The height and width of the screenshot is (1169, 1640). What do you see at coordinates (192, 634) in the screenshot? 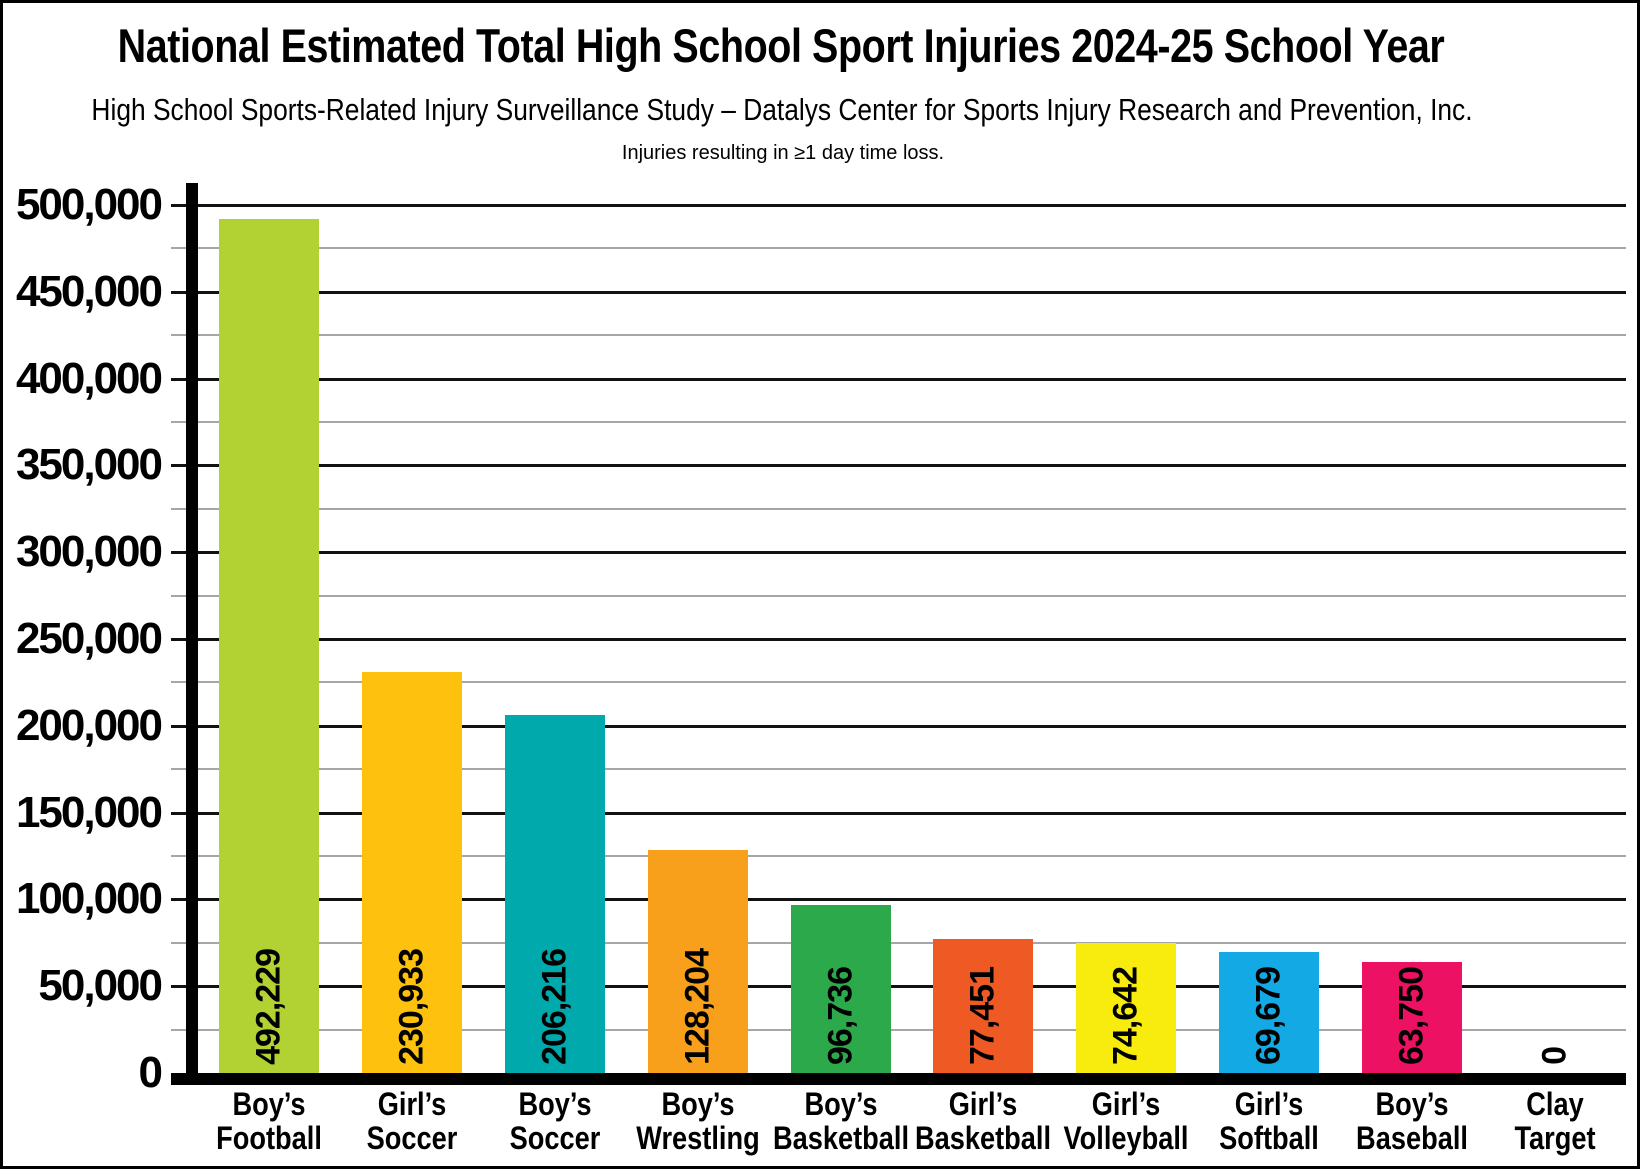
I see `y-axis-line` at bounding box center [192, 634].